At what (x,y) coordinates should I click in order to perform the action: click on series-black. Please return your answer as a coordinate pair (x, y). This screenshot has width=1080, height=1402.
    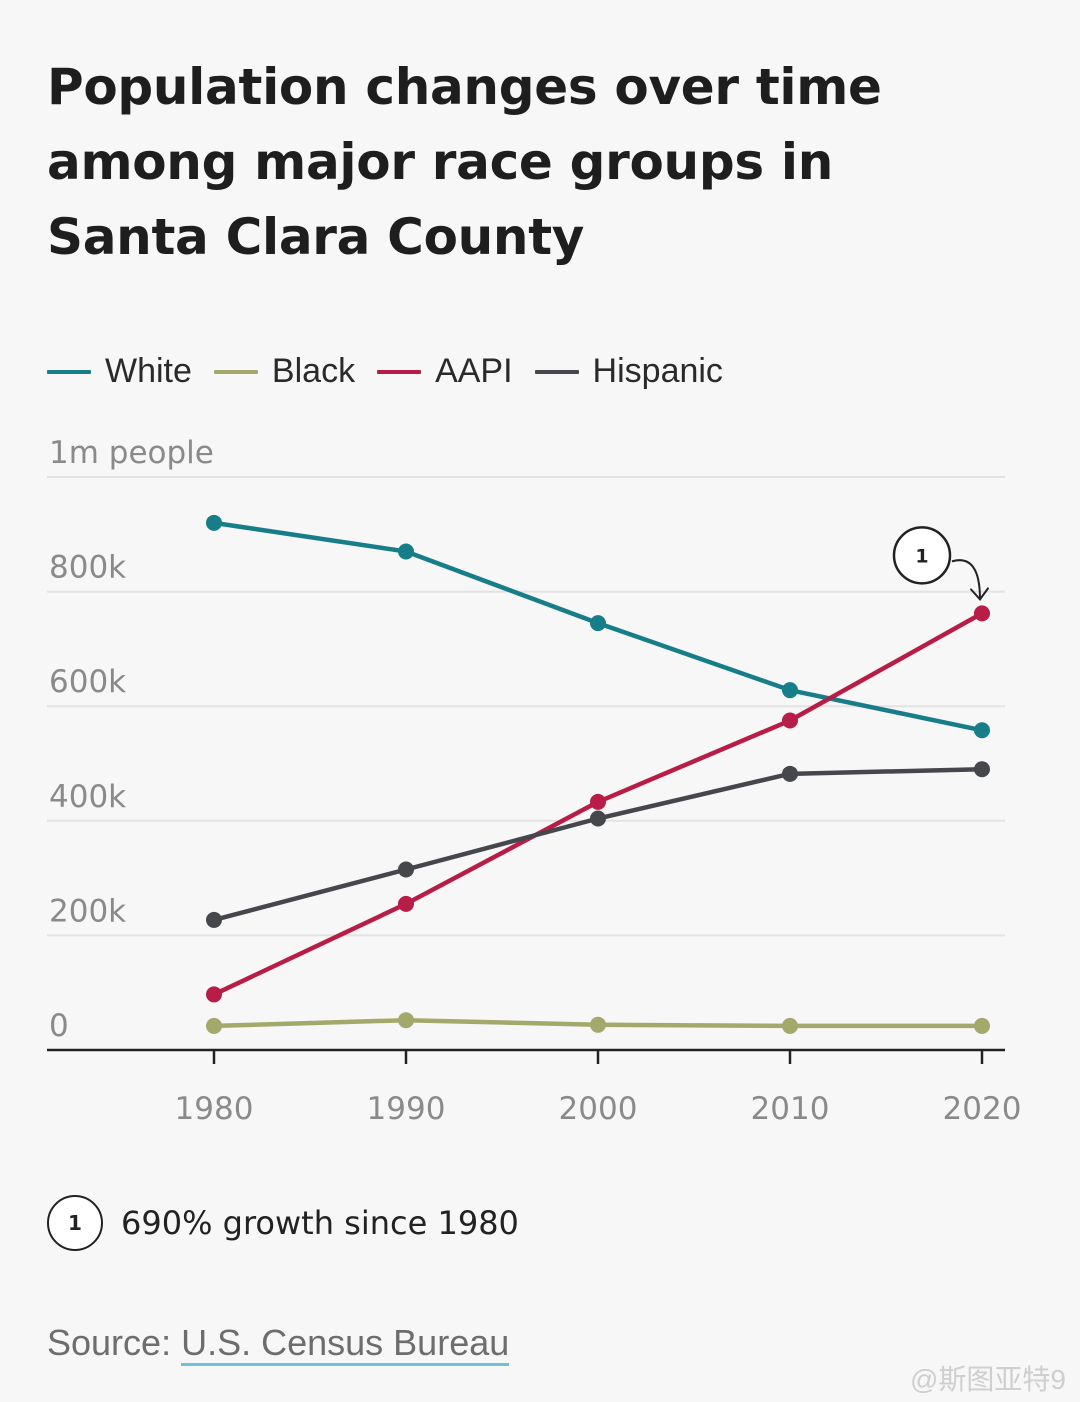
    Looking at the image, I should click on (598, 1023).